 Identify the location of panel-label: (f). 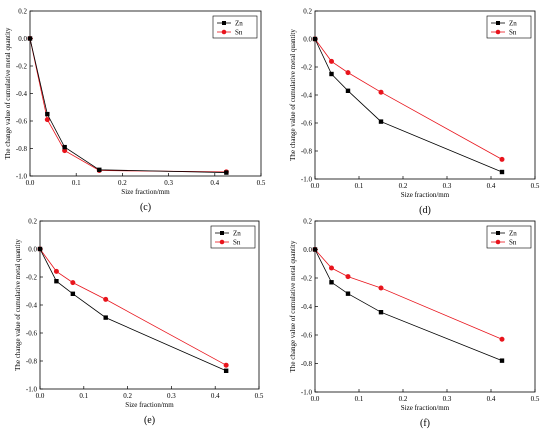
(425, 423).